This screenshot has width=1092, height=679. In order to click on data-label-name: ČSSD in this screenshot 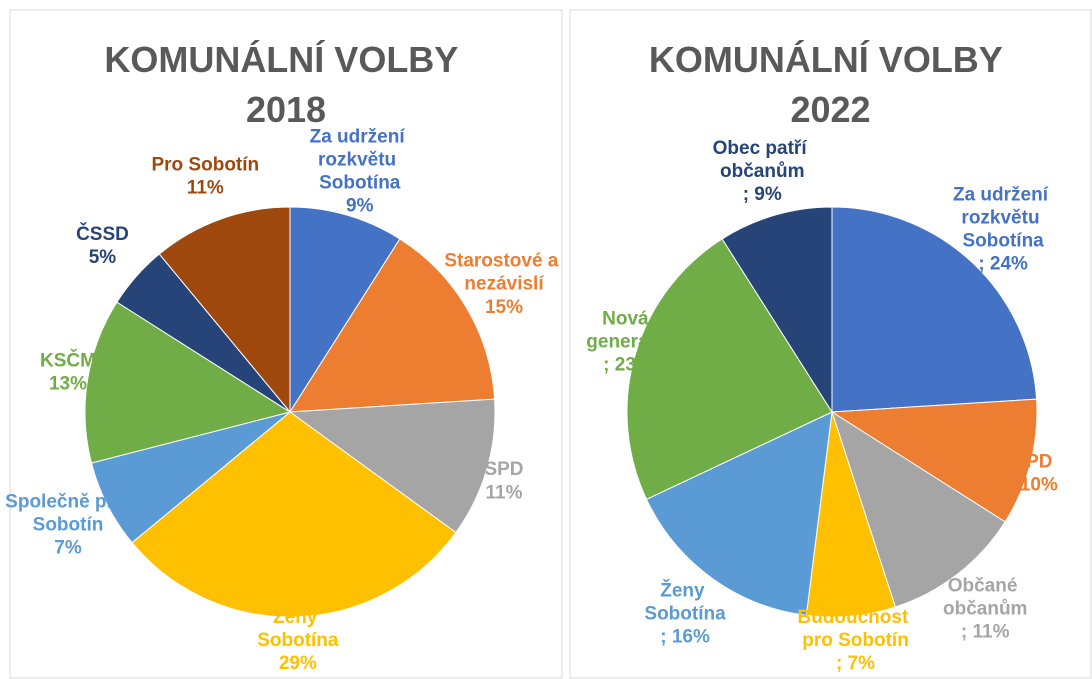, I will do `click(102, 234)`.